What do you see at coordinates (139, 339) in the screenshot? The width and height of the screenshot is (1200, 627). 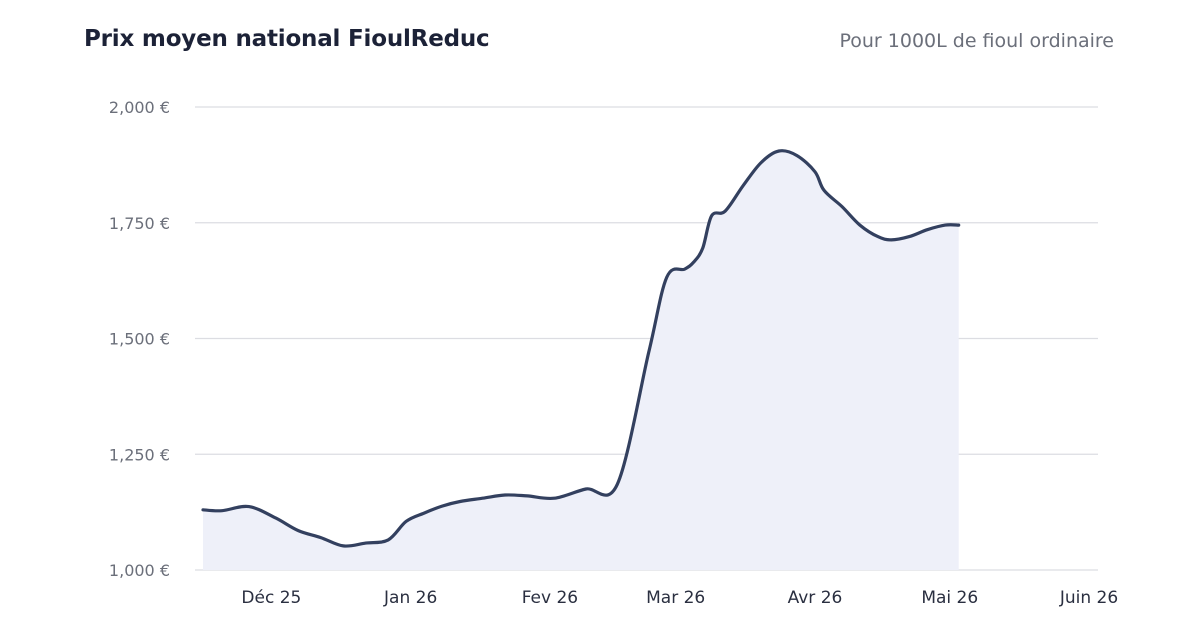 I see `y-tick-label: 1,500 €` at bounding box center [139, 339].